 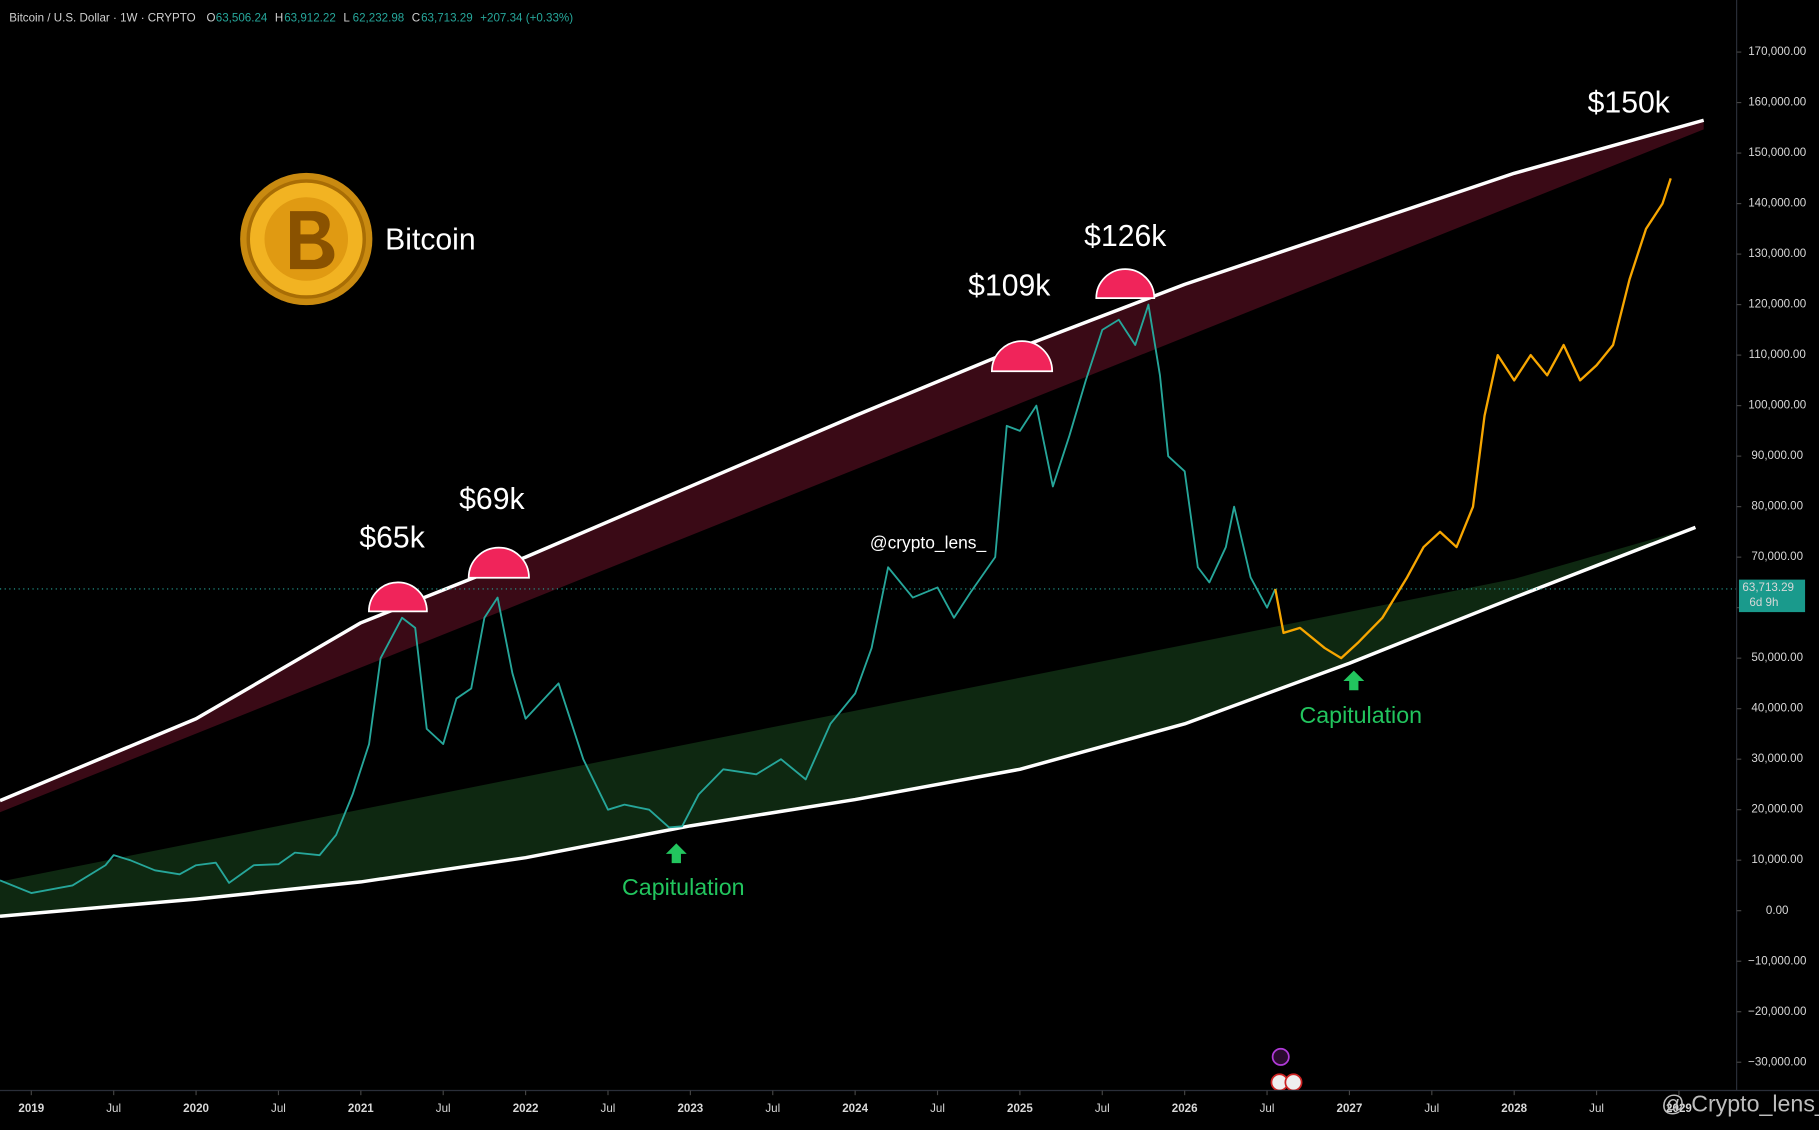 I want to click on y-tick-label: 50,000.00, so click(x=1777, y=657).